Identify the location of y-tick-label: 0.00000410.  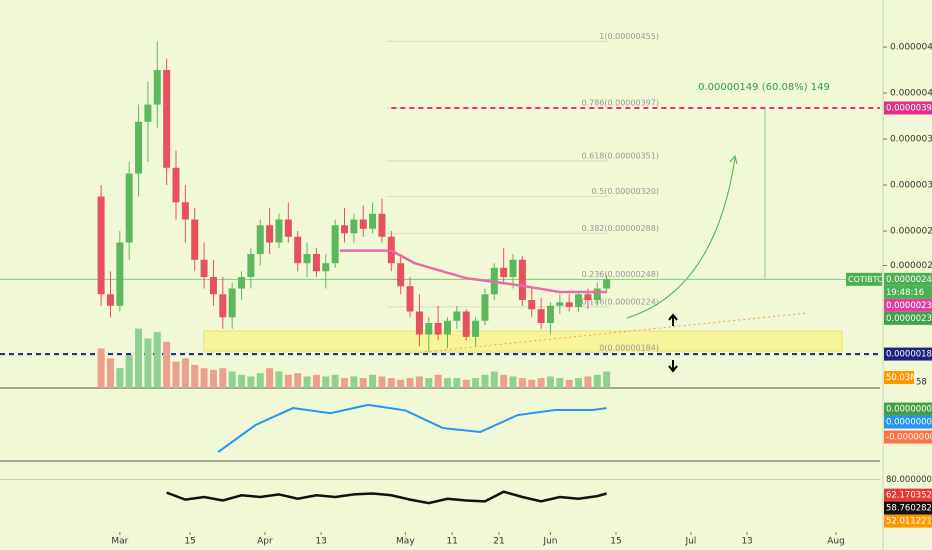
(911, 94).